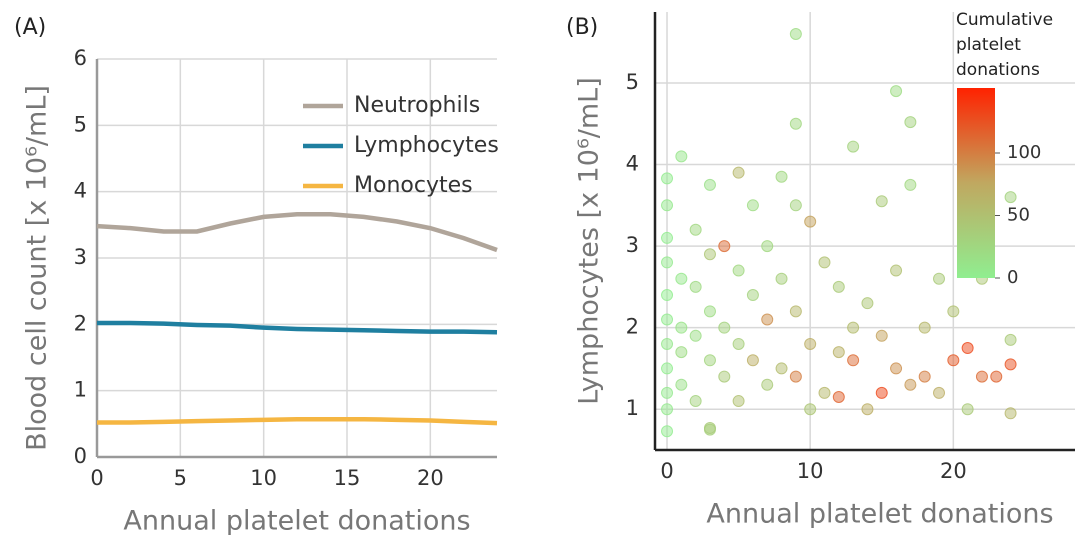 Image resolution: width=1081 pixels, height=543 pixels. Describe the element at coordinates (30, 27) in the screenshot. I see `panel-label: (A)` at that location.